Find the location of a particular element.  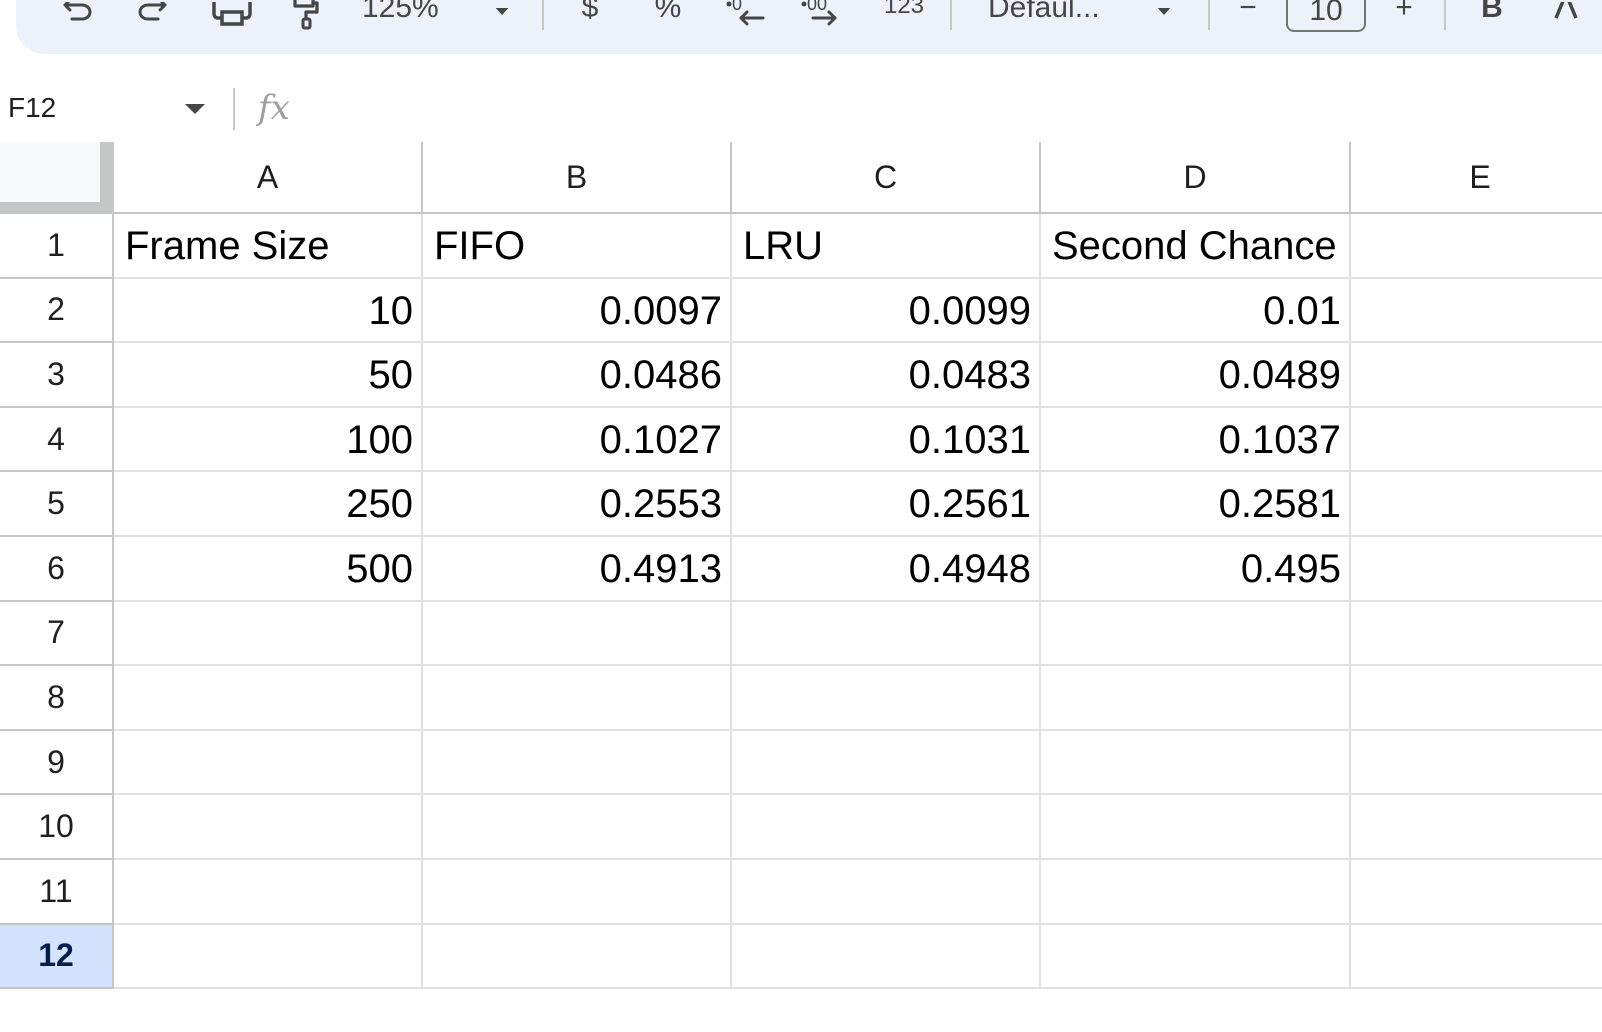

zoom-select: 125% is located at coordinates (412, 15).